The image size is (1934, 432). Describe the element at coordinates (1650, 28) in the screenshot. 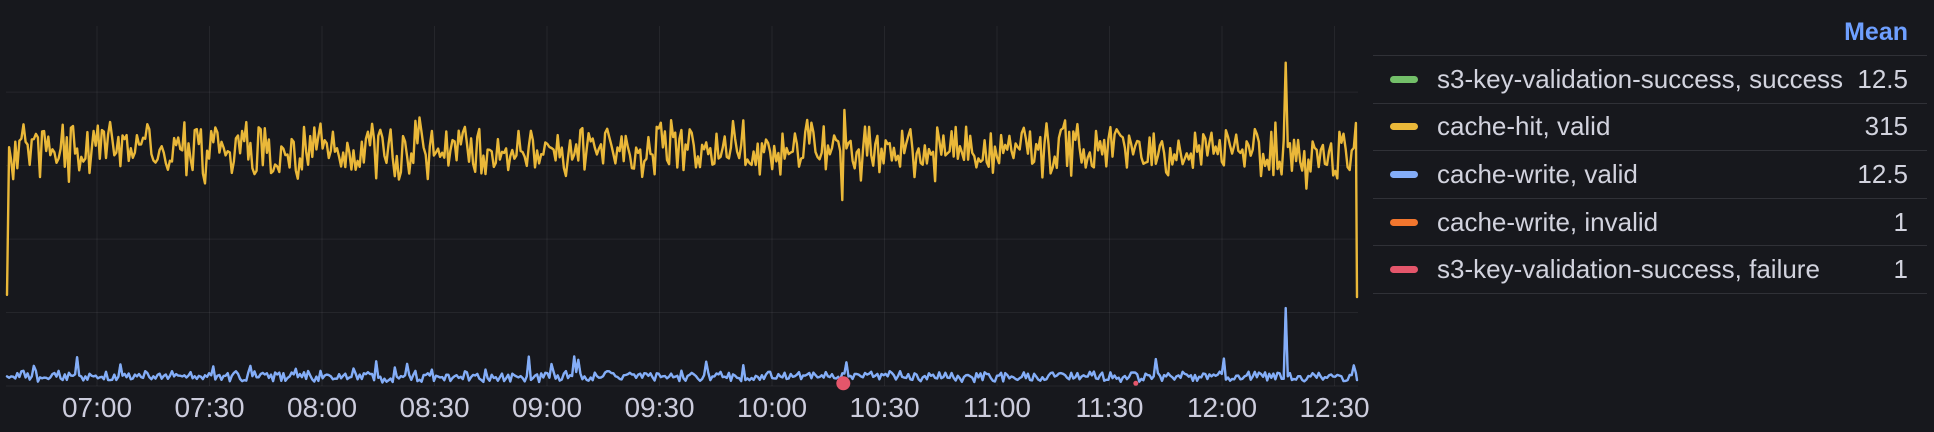

I see `legend-header: Mean` at that location.